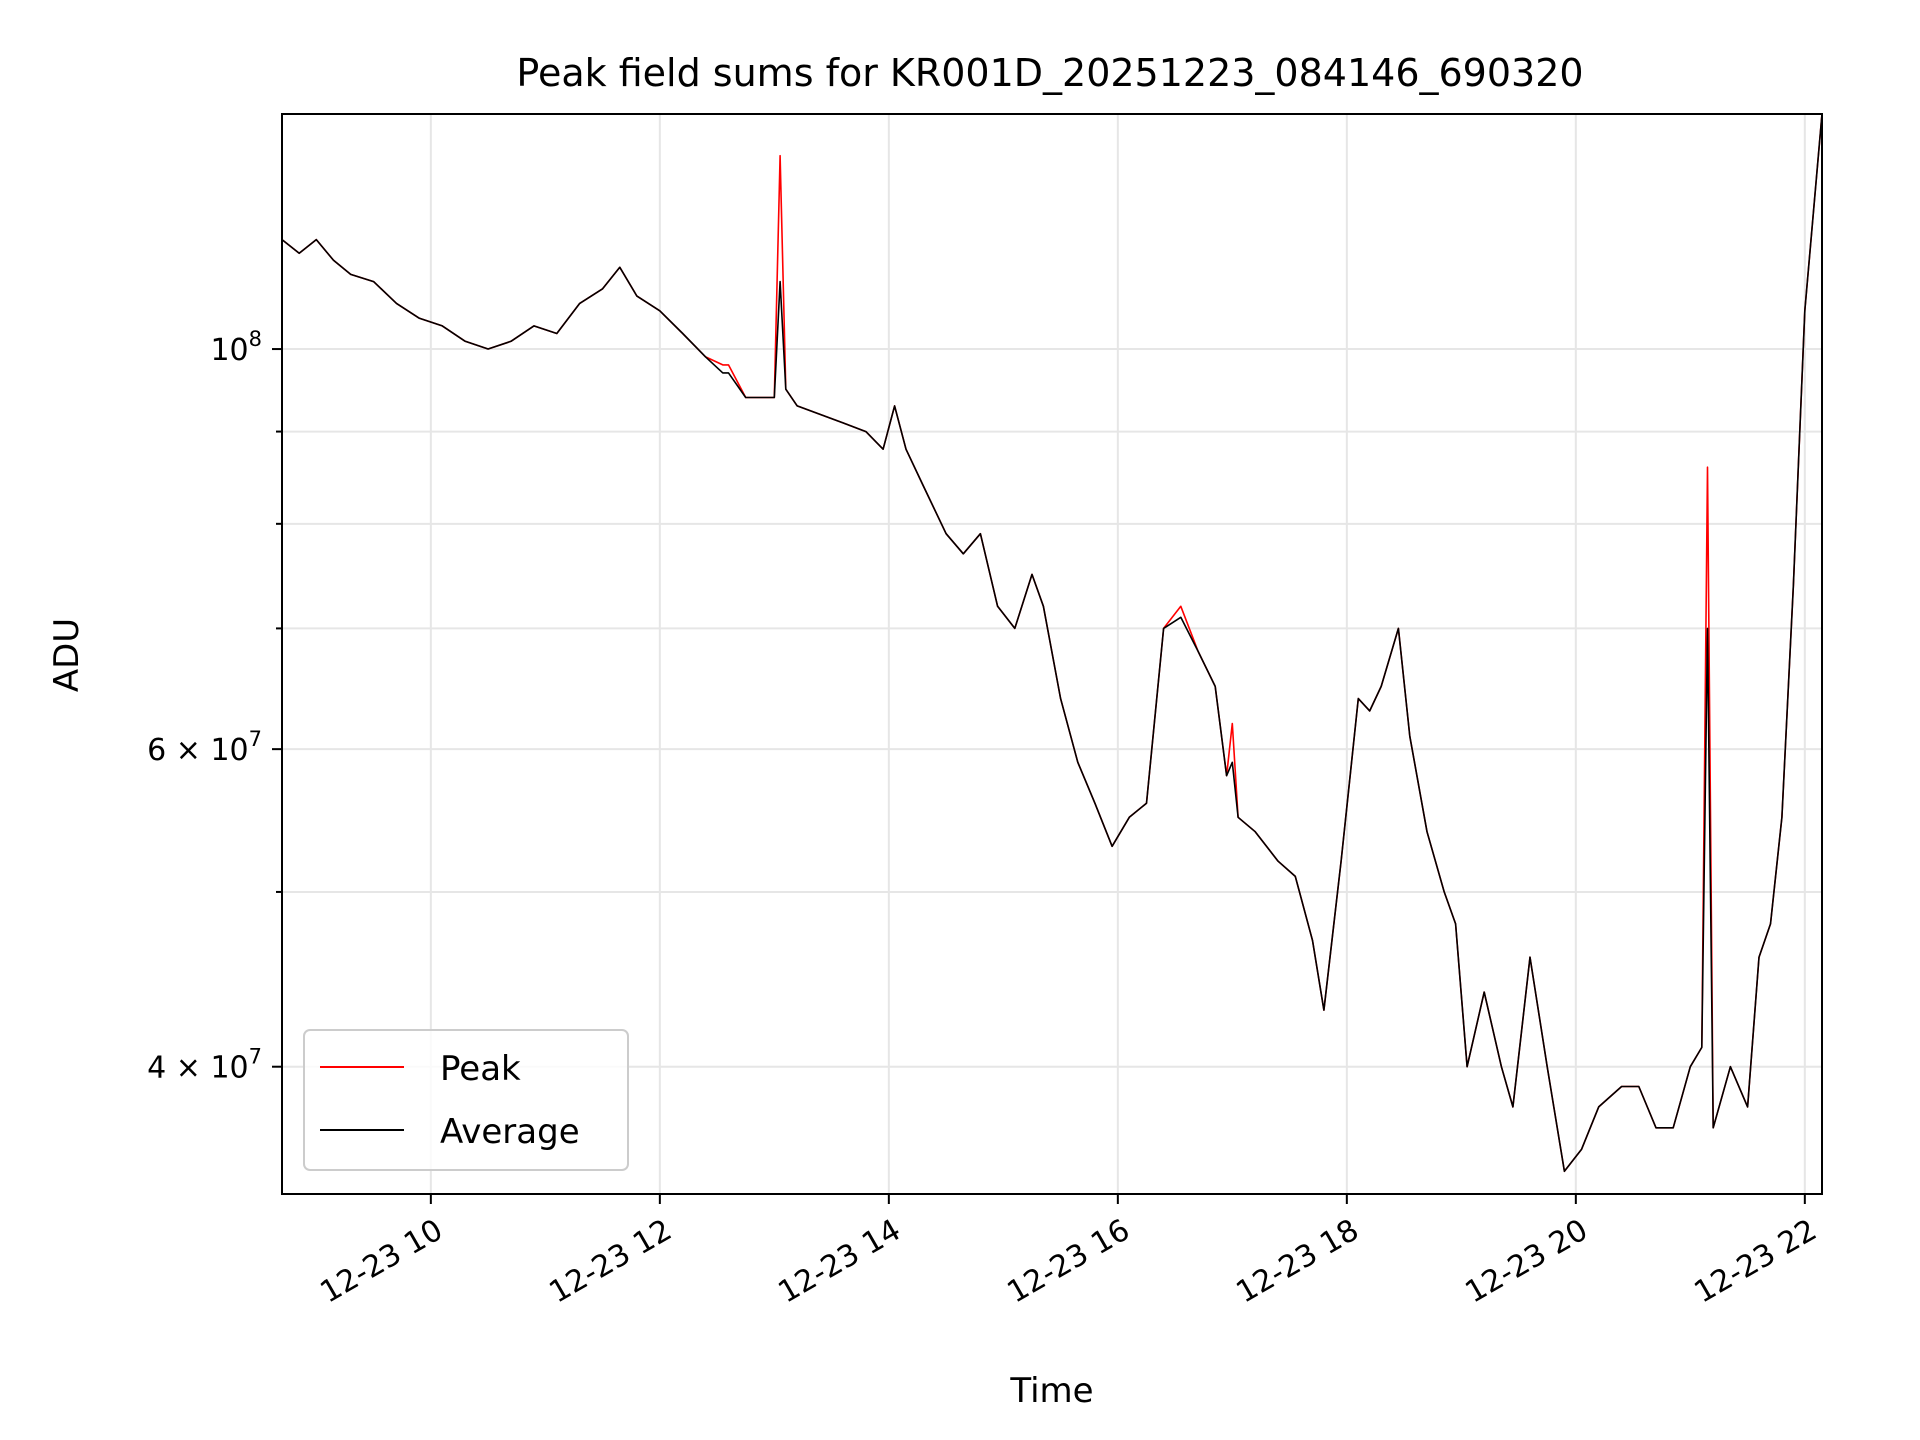 The image size is (1920, 1440). I want to click on y-tick-mantissa: 4, so click(156, 1068).